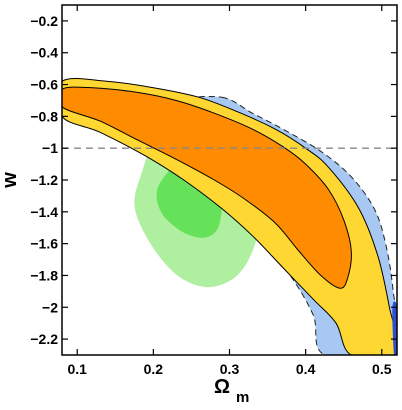 Image resolution: width=402 pixels, height=410 pixels. What do you see at coordinates (382, 369) in the screenshot?
I see `x-tick-label: 0.5` at bounding box center [382, 369].